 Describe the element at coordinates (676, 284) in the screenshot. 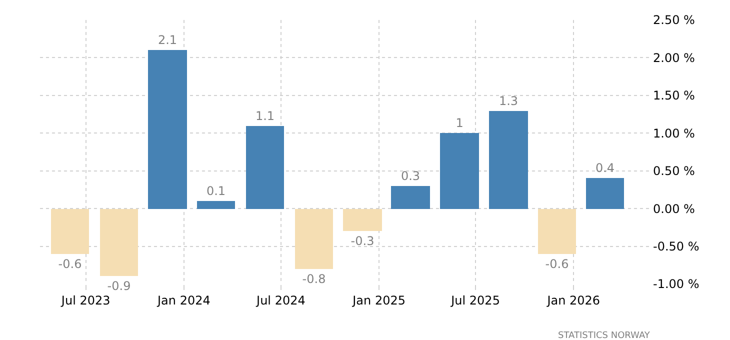

I see `y-tick-label: -1.00 %` at that location.